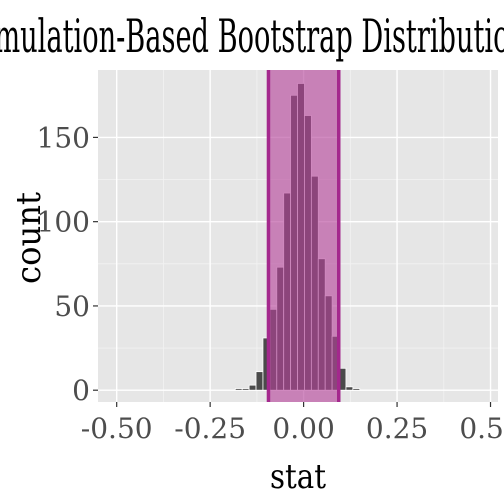 Image resolution: width=504 pixels, height=504 pixels. I want to click on confidence-interval, so click(303, 236).